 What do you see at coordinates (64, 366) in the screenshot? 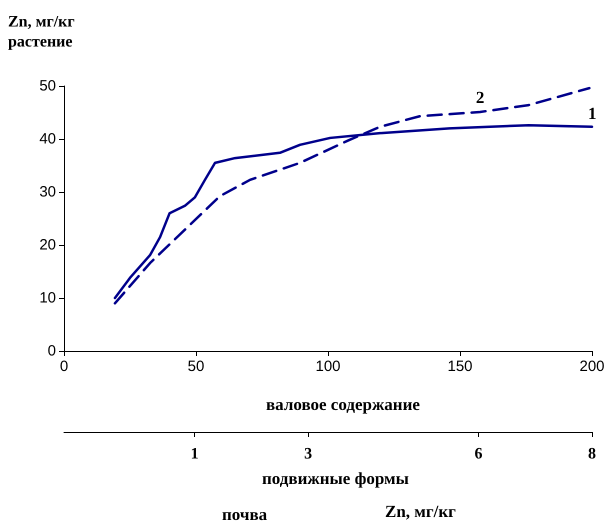
I see `x-tick-label: 0` at bounding box center [64, 366].